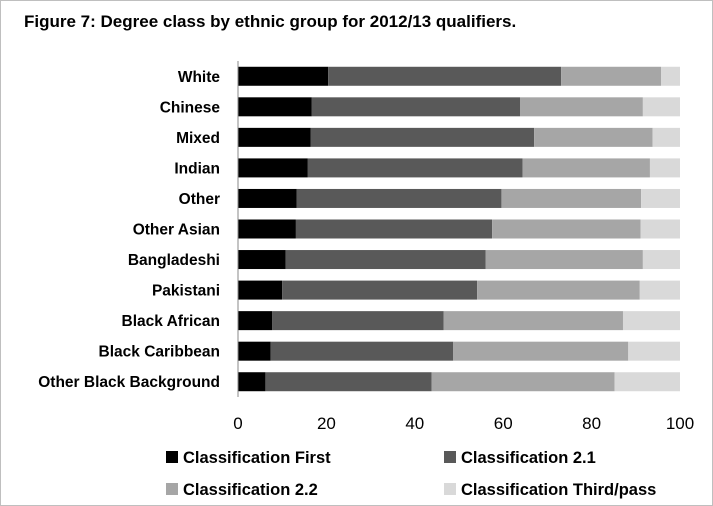 This screenshot has height=506, width=713. I want to click on legend-label: Classification Third/pass, so click(558, 490).